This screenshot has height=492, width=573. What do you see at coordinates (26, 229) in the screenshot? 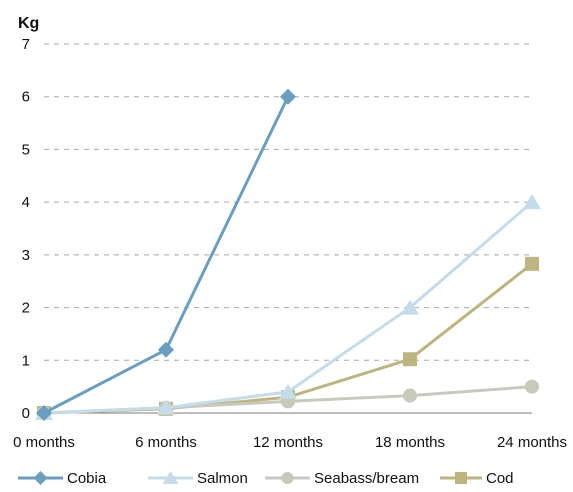
I see `y-axis-ticks: 0 1 2 3 4 5 6 7` at bounding box center [26, 229].